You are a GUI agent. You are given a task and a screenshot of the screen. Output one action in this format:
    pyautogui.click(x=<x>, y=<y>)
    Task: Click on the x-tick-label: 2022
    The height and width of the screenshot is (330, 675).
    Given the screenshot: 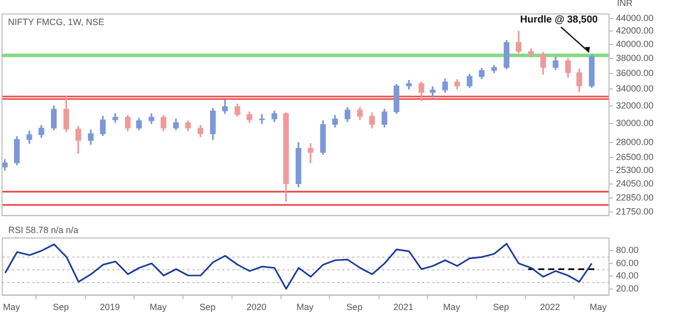 What is the action you would take?
    pyautogui.click(x=550, y=307)
    